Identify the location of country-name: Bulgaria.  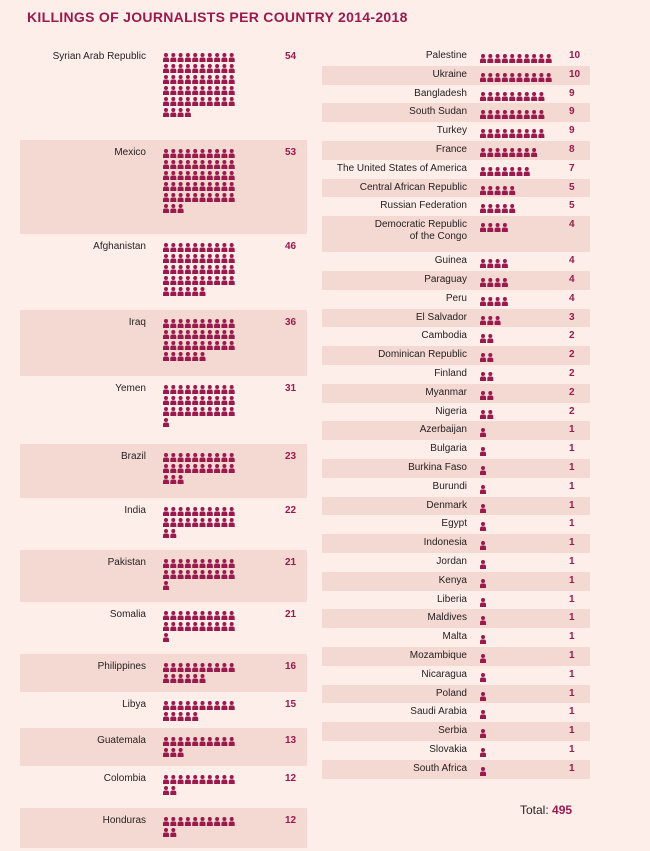
(448, 449).